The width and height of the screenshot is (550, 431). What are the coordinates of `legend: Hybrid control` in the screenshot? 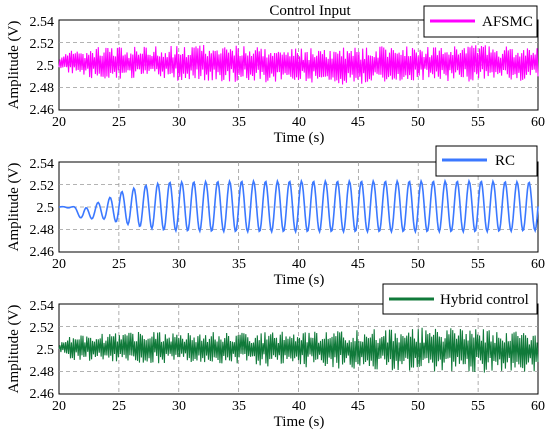 It's located at (460, 299).